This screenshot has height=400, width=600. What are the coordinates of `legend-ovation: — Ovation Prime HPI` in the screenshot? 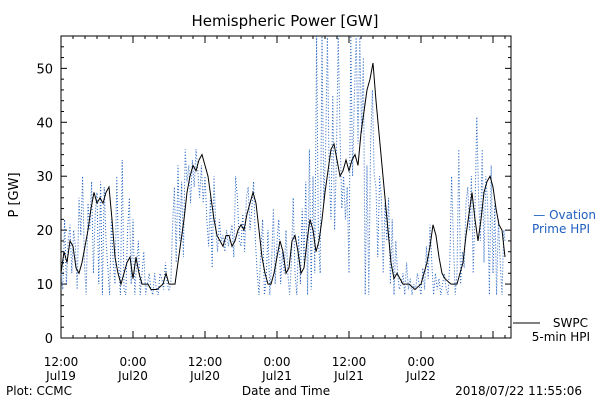 It's located at (564, 222).